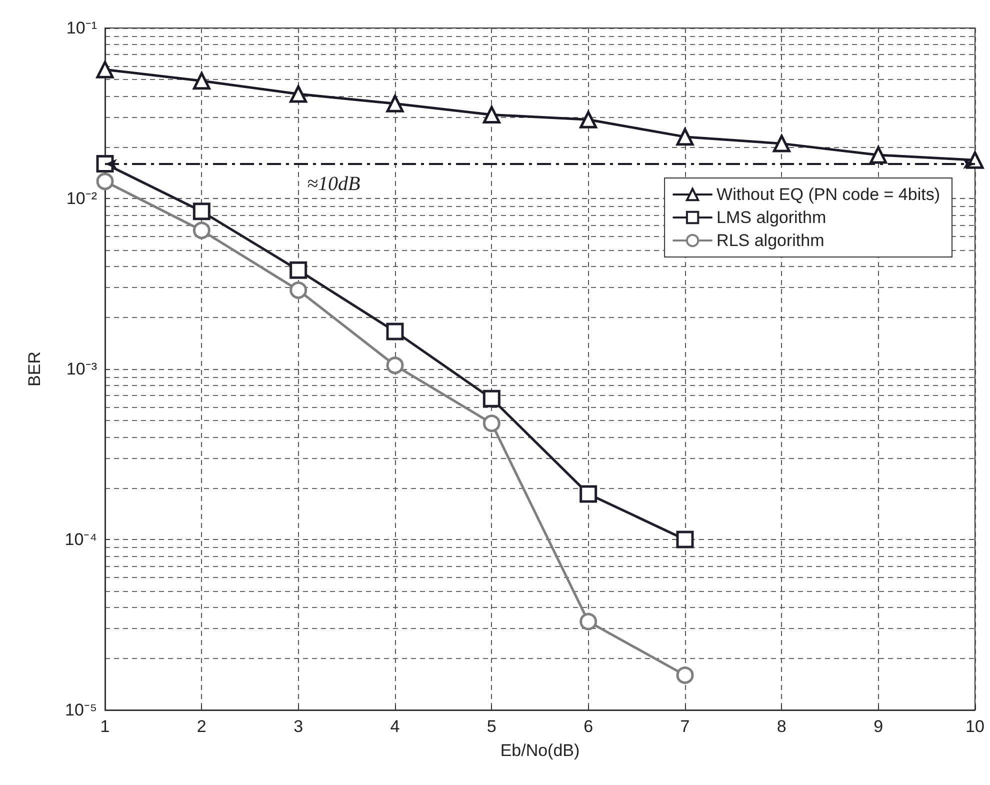  What do you see at coordinates (82, 28) in the screenshot?
I see `y-tick-label: 10⁻¹` at bounding box center [82, 28].